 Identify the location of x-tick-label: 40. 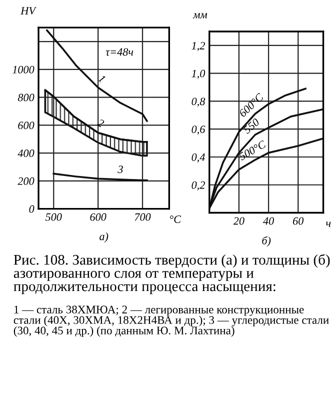
(268, 221).